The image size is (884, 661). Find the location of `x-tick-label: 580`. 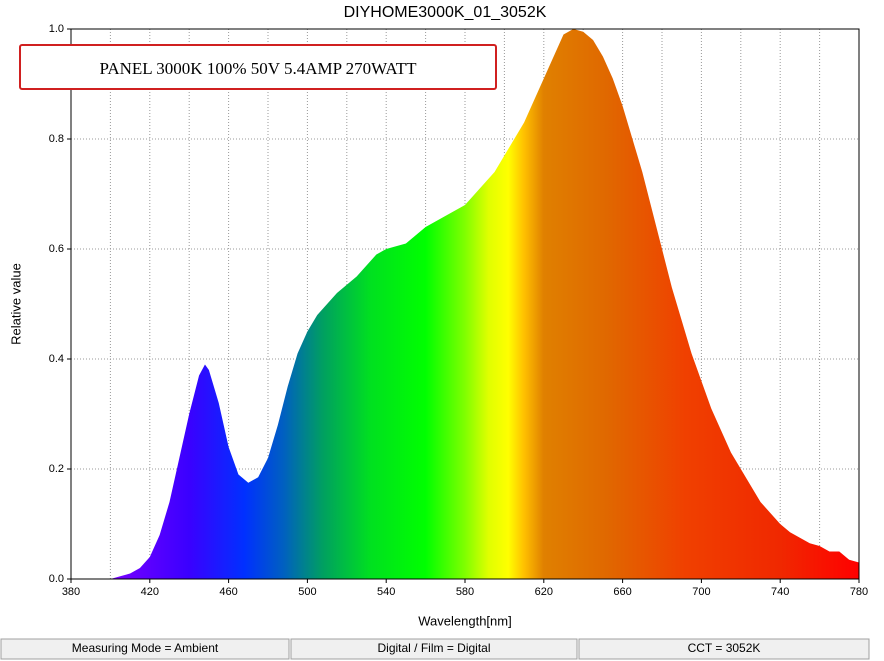

x-tick-label: 580 is located at coordinates (465, 592).